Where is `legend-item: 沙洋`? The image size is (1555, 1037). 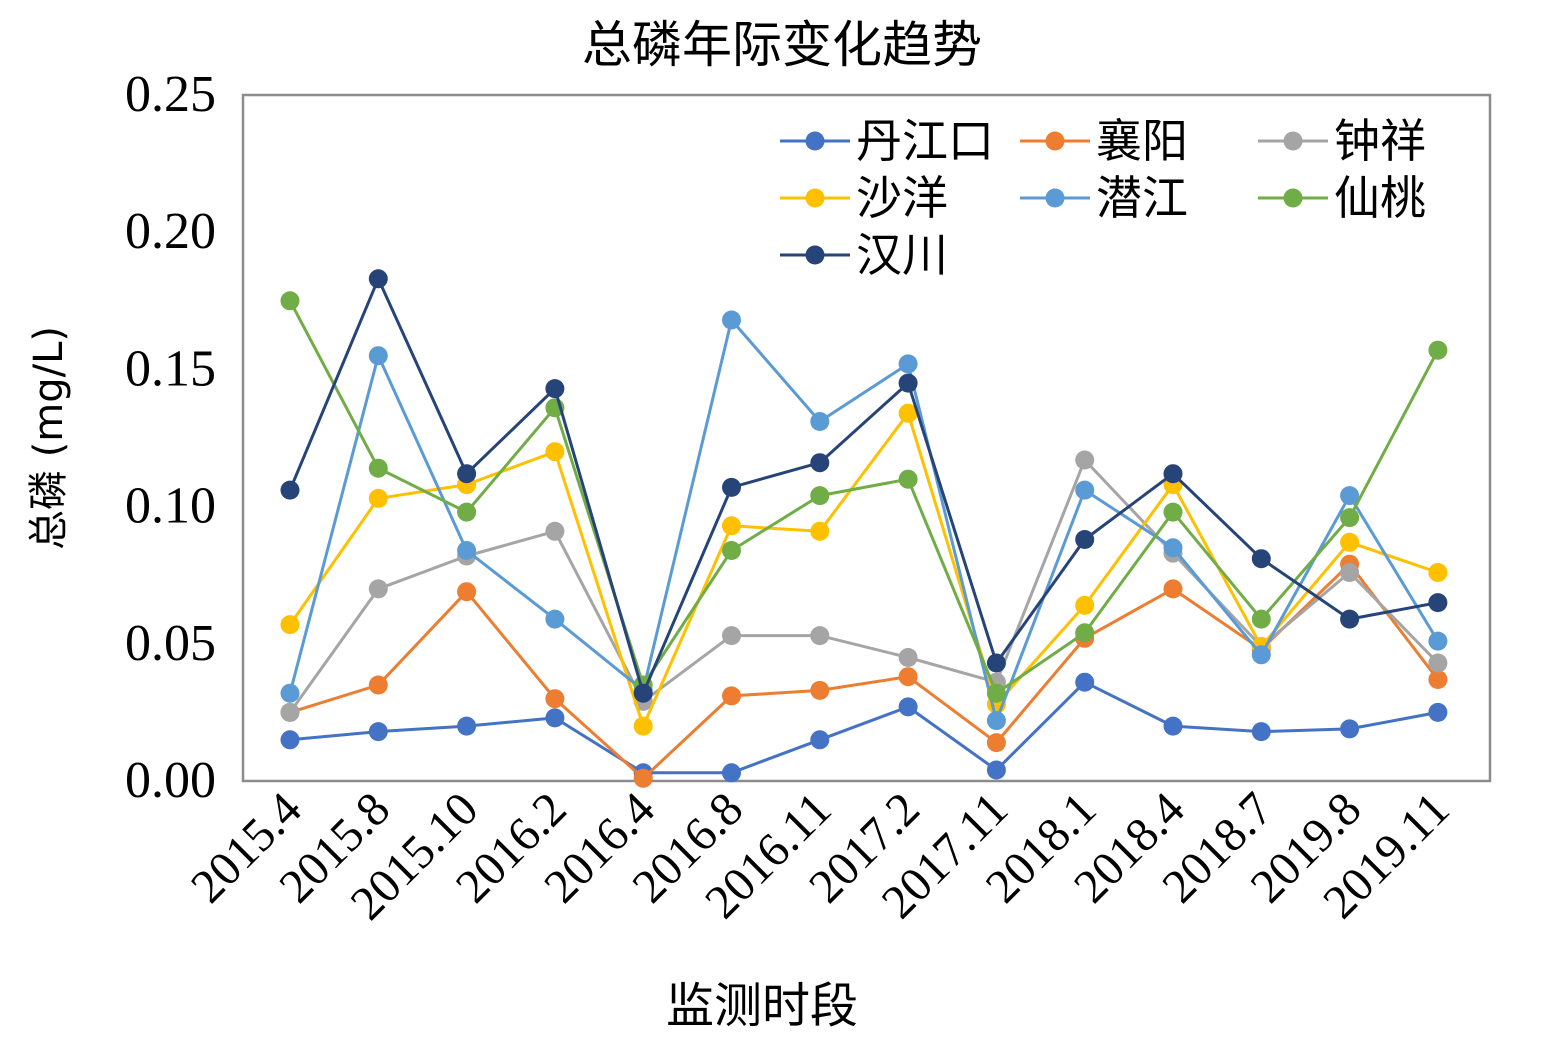 legend-item: 沙洋 is located at coordinates (864, 198).